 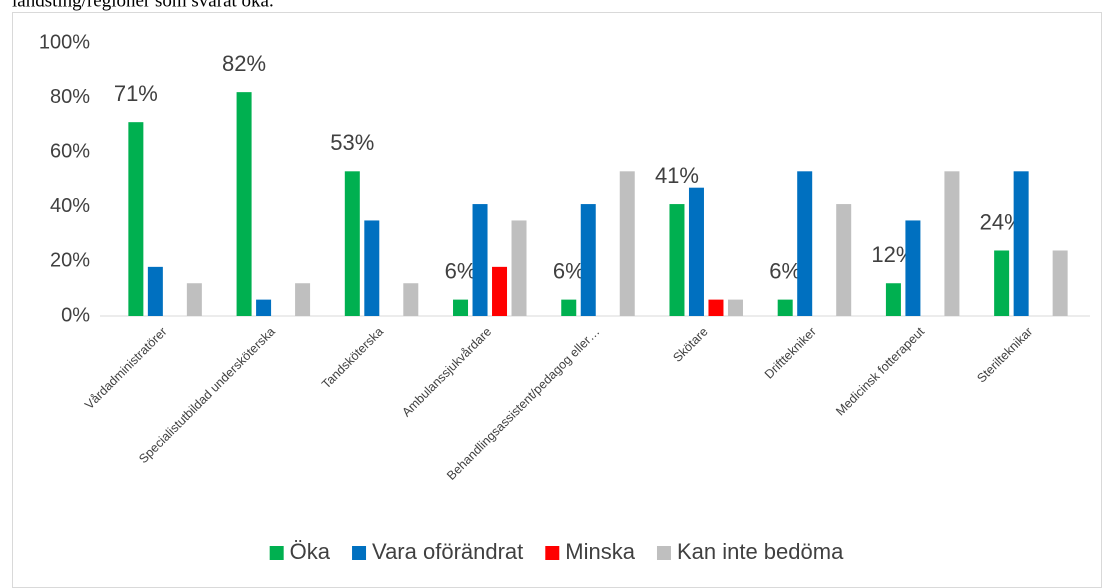 I want to click on y-tick-label: 100%, so click(x=64, y=42).